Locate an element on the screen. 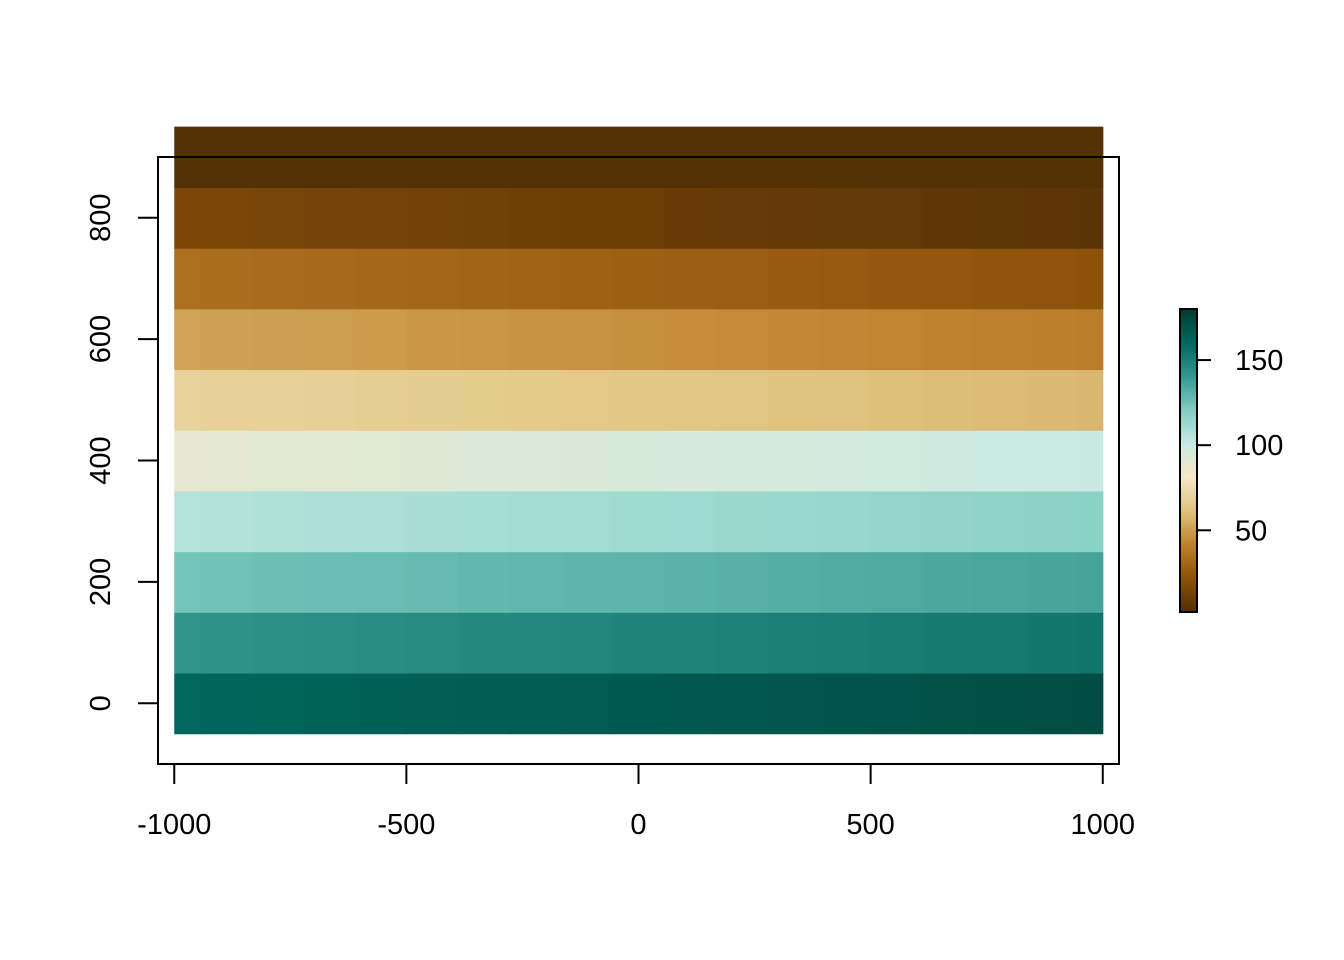 The width and height of the screenshot is (1344, 960). x-tick-label: 1000 is located at coordinates (1102, 825).